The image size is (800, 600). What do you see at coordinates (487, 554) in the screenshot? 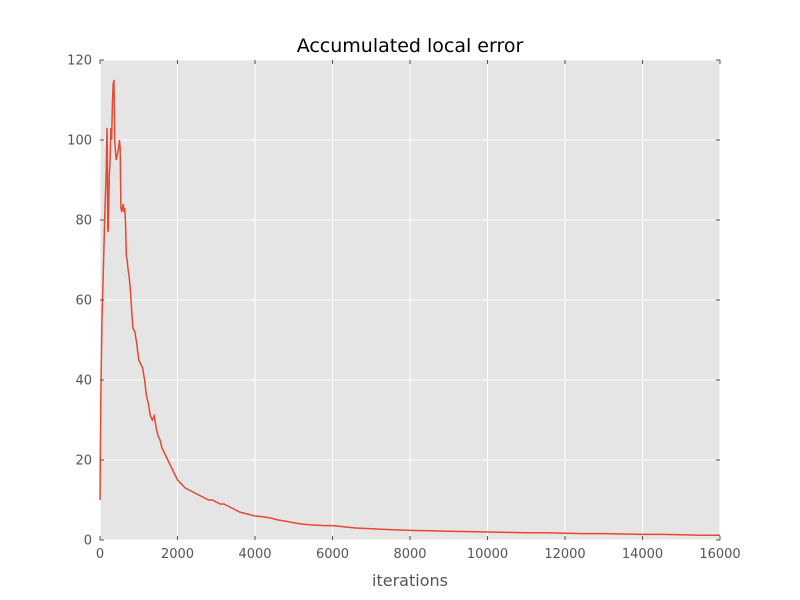
I see `x-tick-label: 10000` at bounding box center [487, 554].